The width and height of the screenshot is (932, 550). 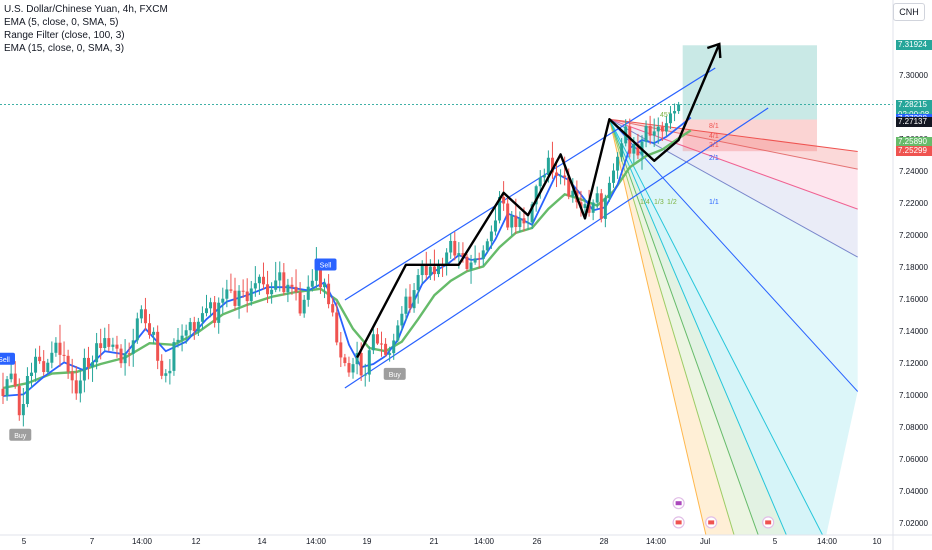 I want to click on price-tag: 7.31924, so click(x=914, y=45).